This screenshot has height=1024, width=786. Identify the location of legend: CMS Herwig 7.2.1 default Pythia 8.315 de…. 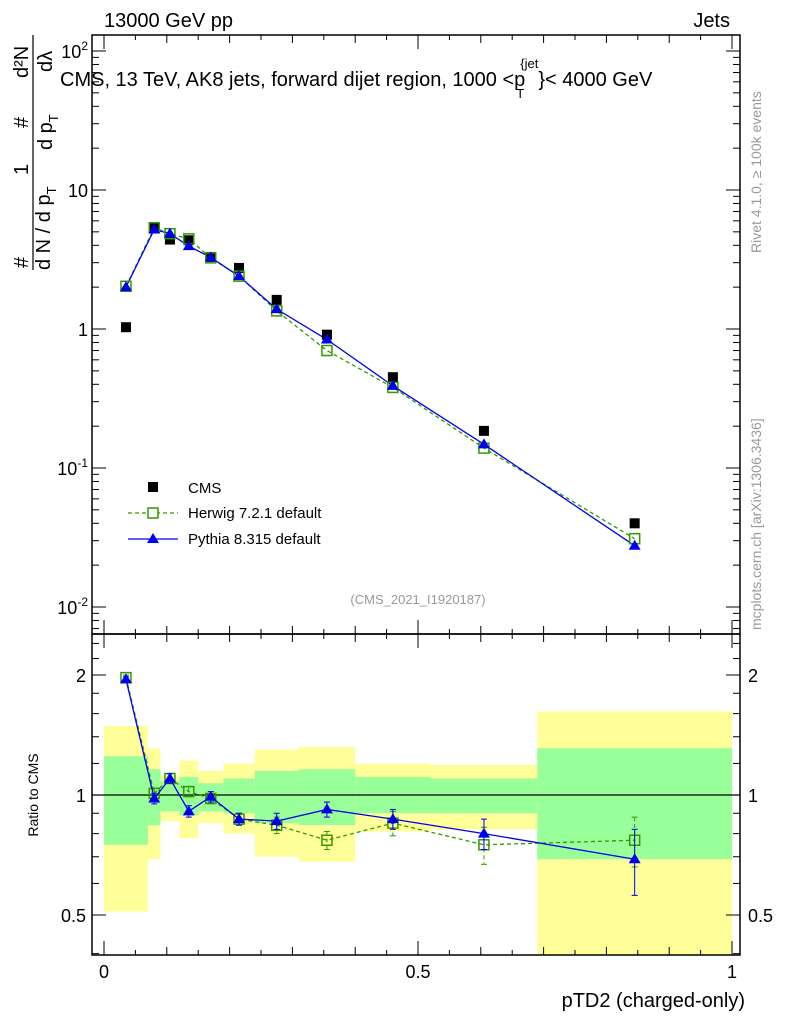
(225, 514).